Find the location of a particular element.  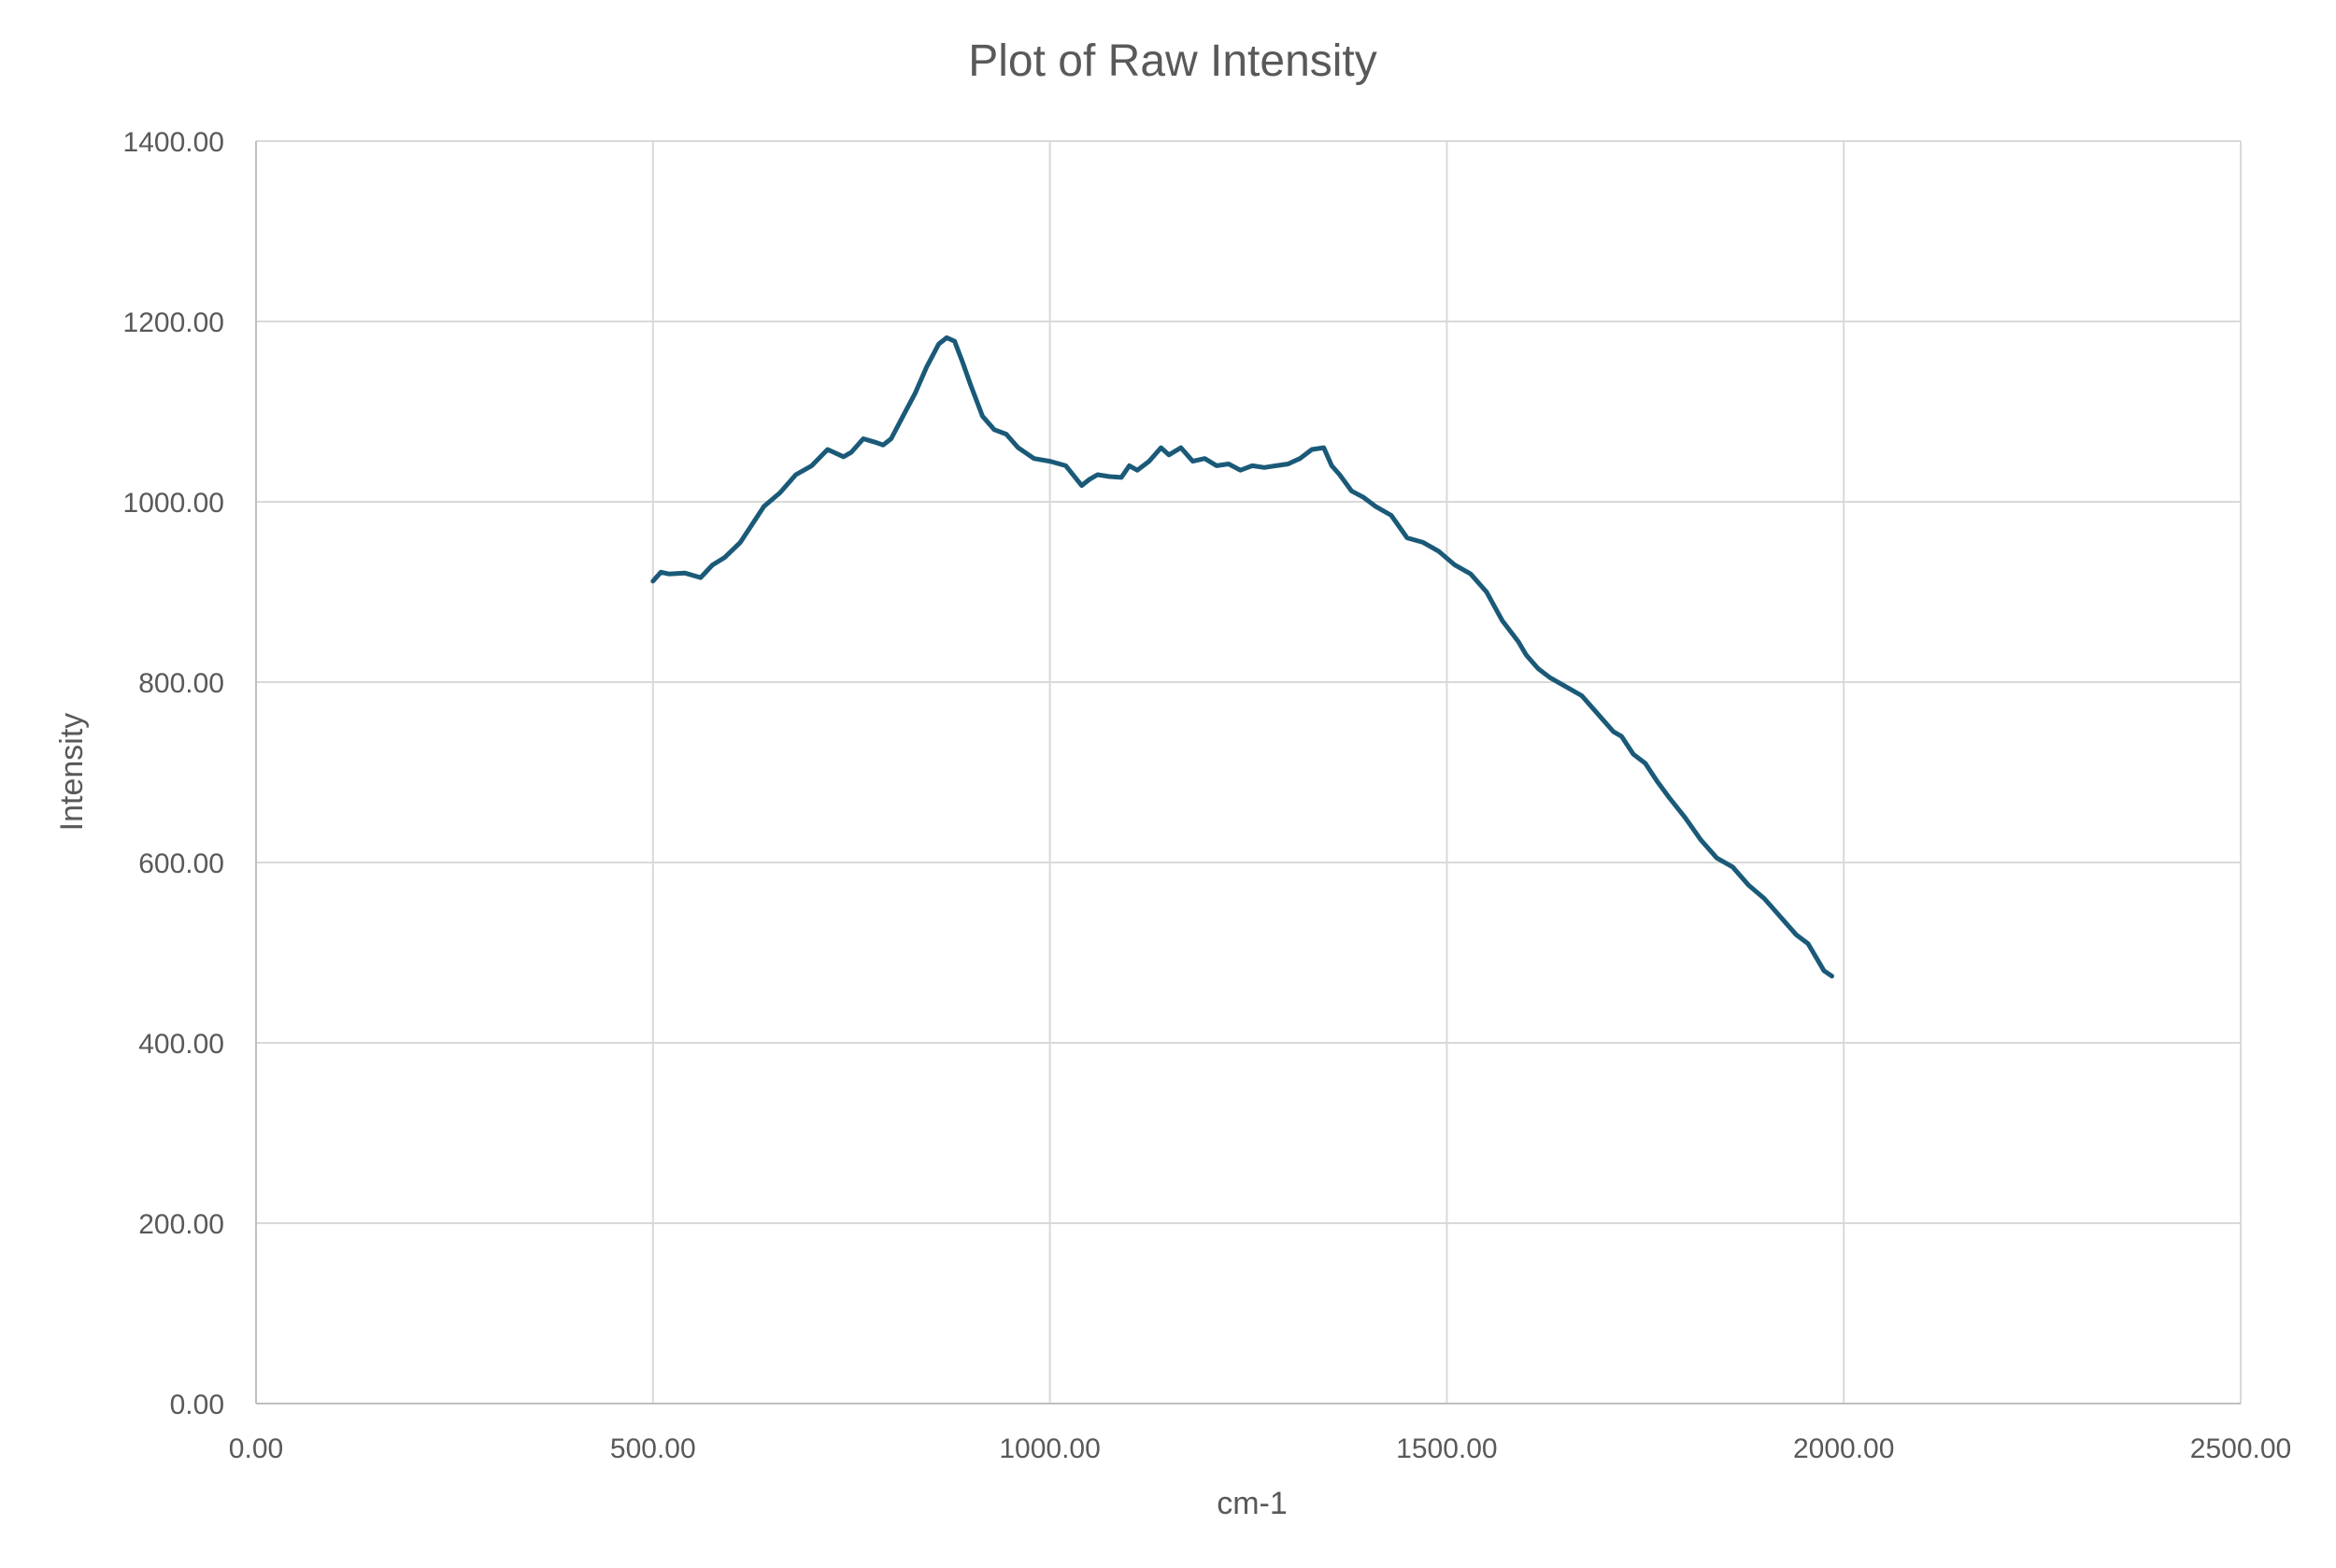

x-tick-label: 2000.00 is located at coordinates (1843, 1448).